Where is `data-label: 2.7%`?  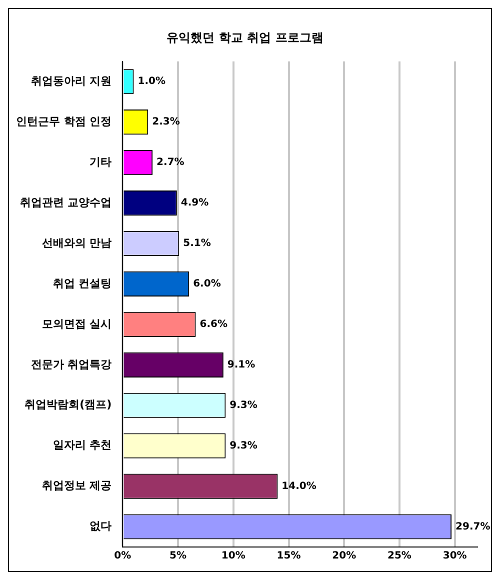 data-label: 2.7% is located at coordinates (170, 162).